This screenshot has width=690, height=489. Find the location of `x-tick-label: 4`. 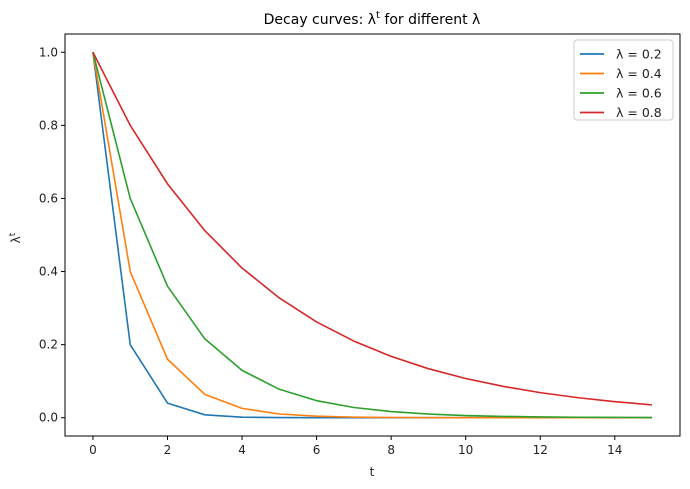

x-tick-label: 4 is located at coordinates (242, 450).